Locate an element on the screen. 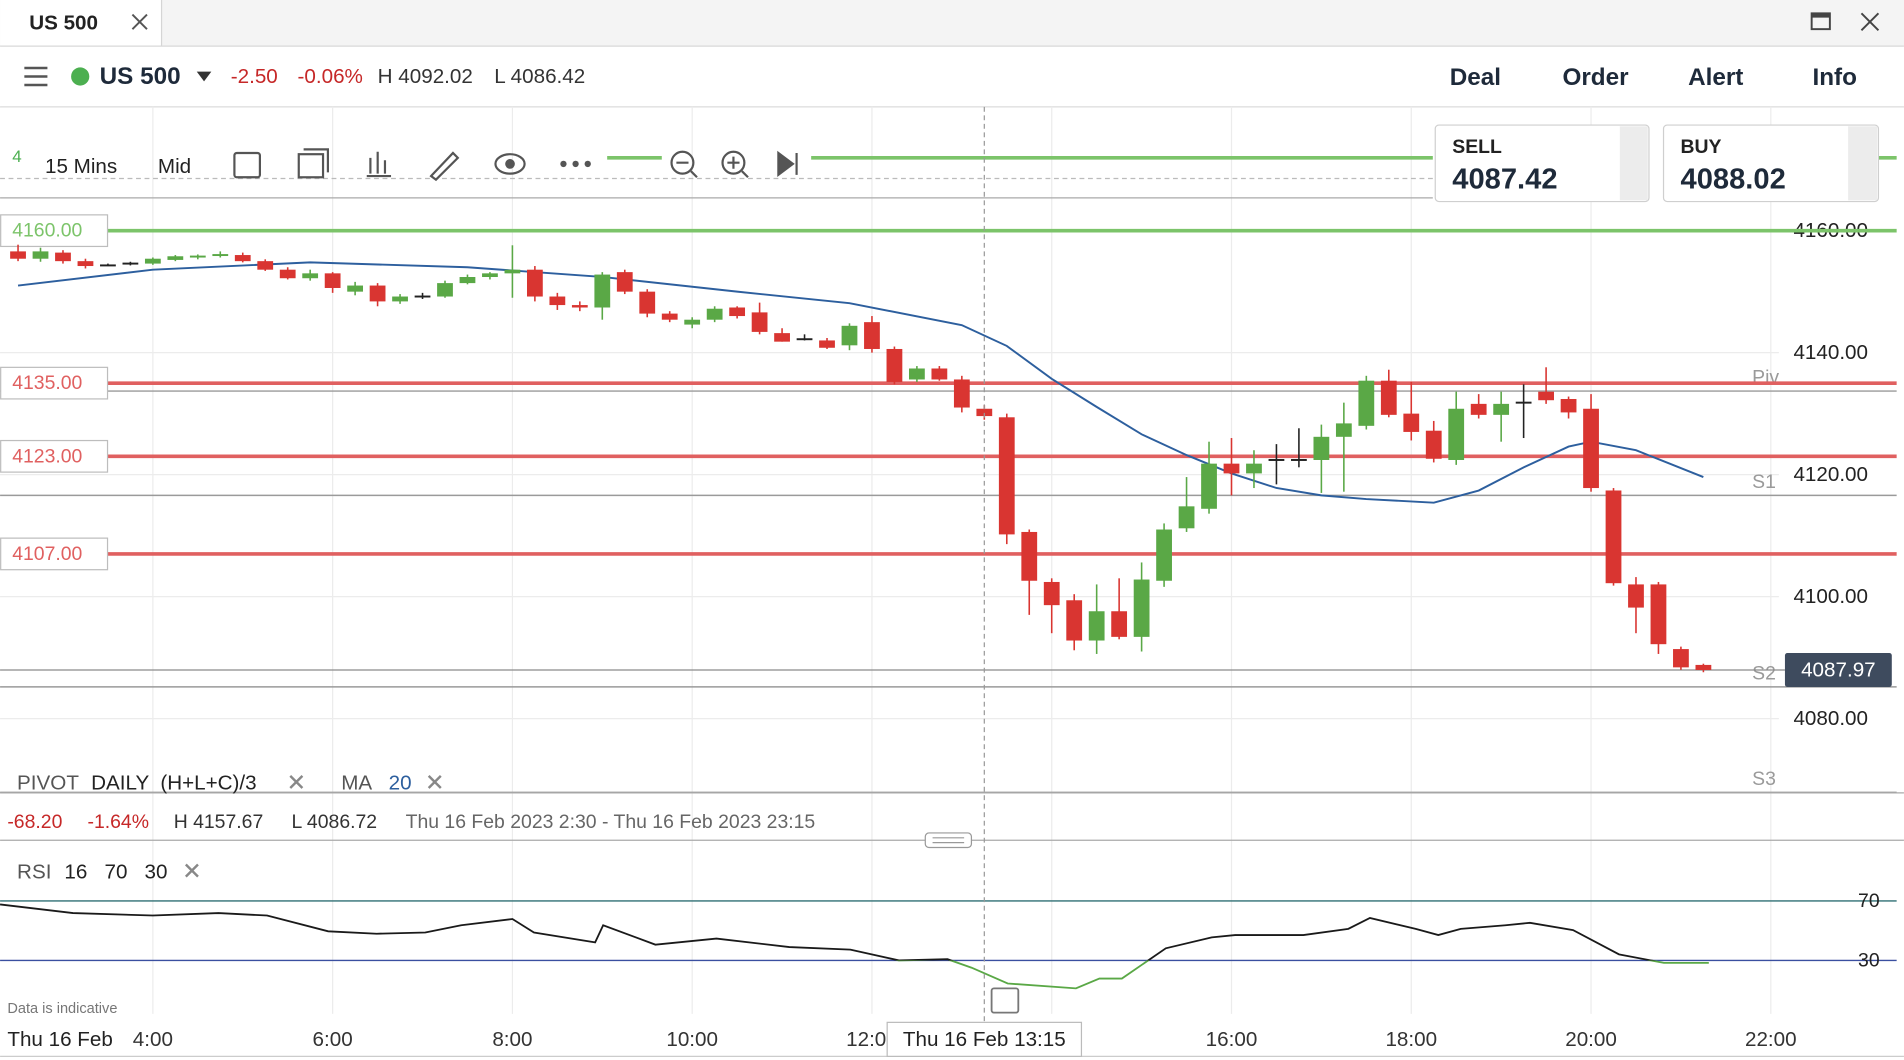 This screenshot has height=1060, width=1904. status-dot is located at coordinates (80, 76).